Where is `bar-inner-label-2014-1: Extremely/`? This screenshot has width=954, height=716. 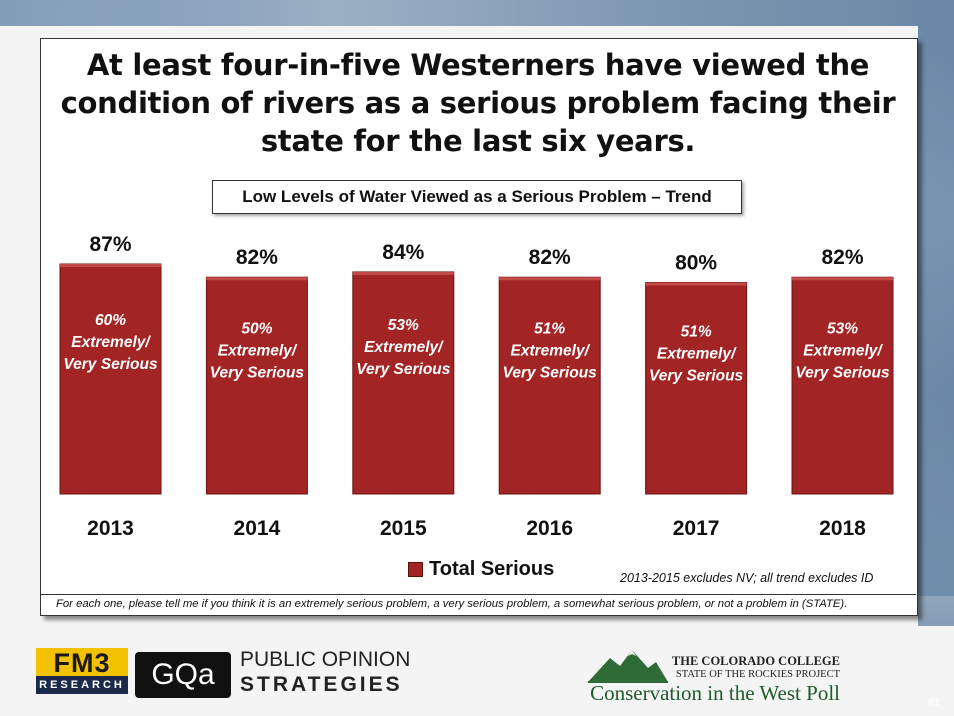 bar-inner-label-2014-1: Extremely/ is located at coordinates (258, 350).